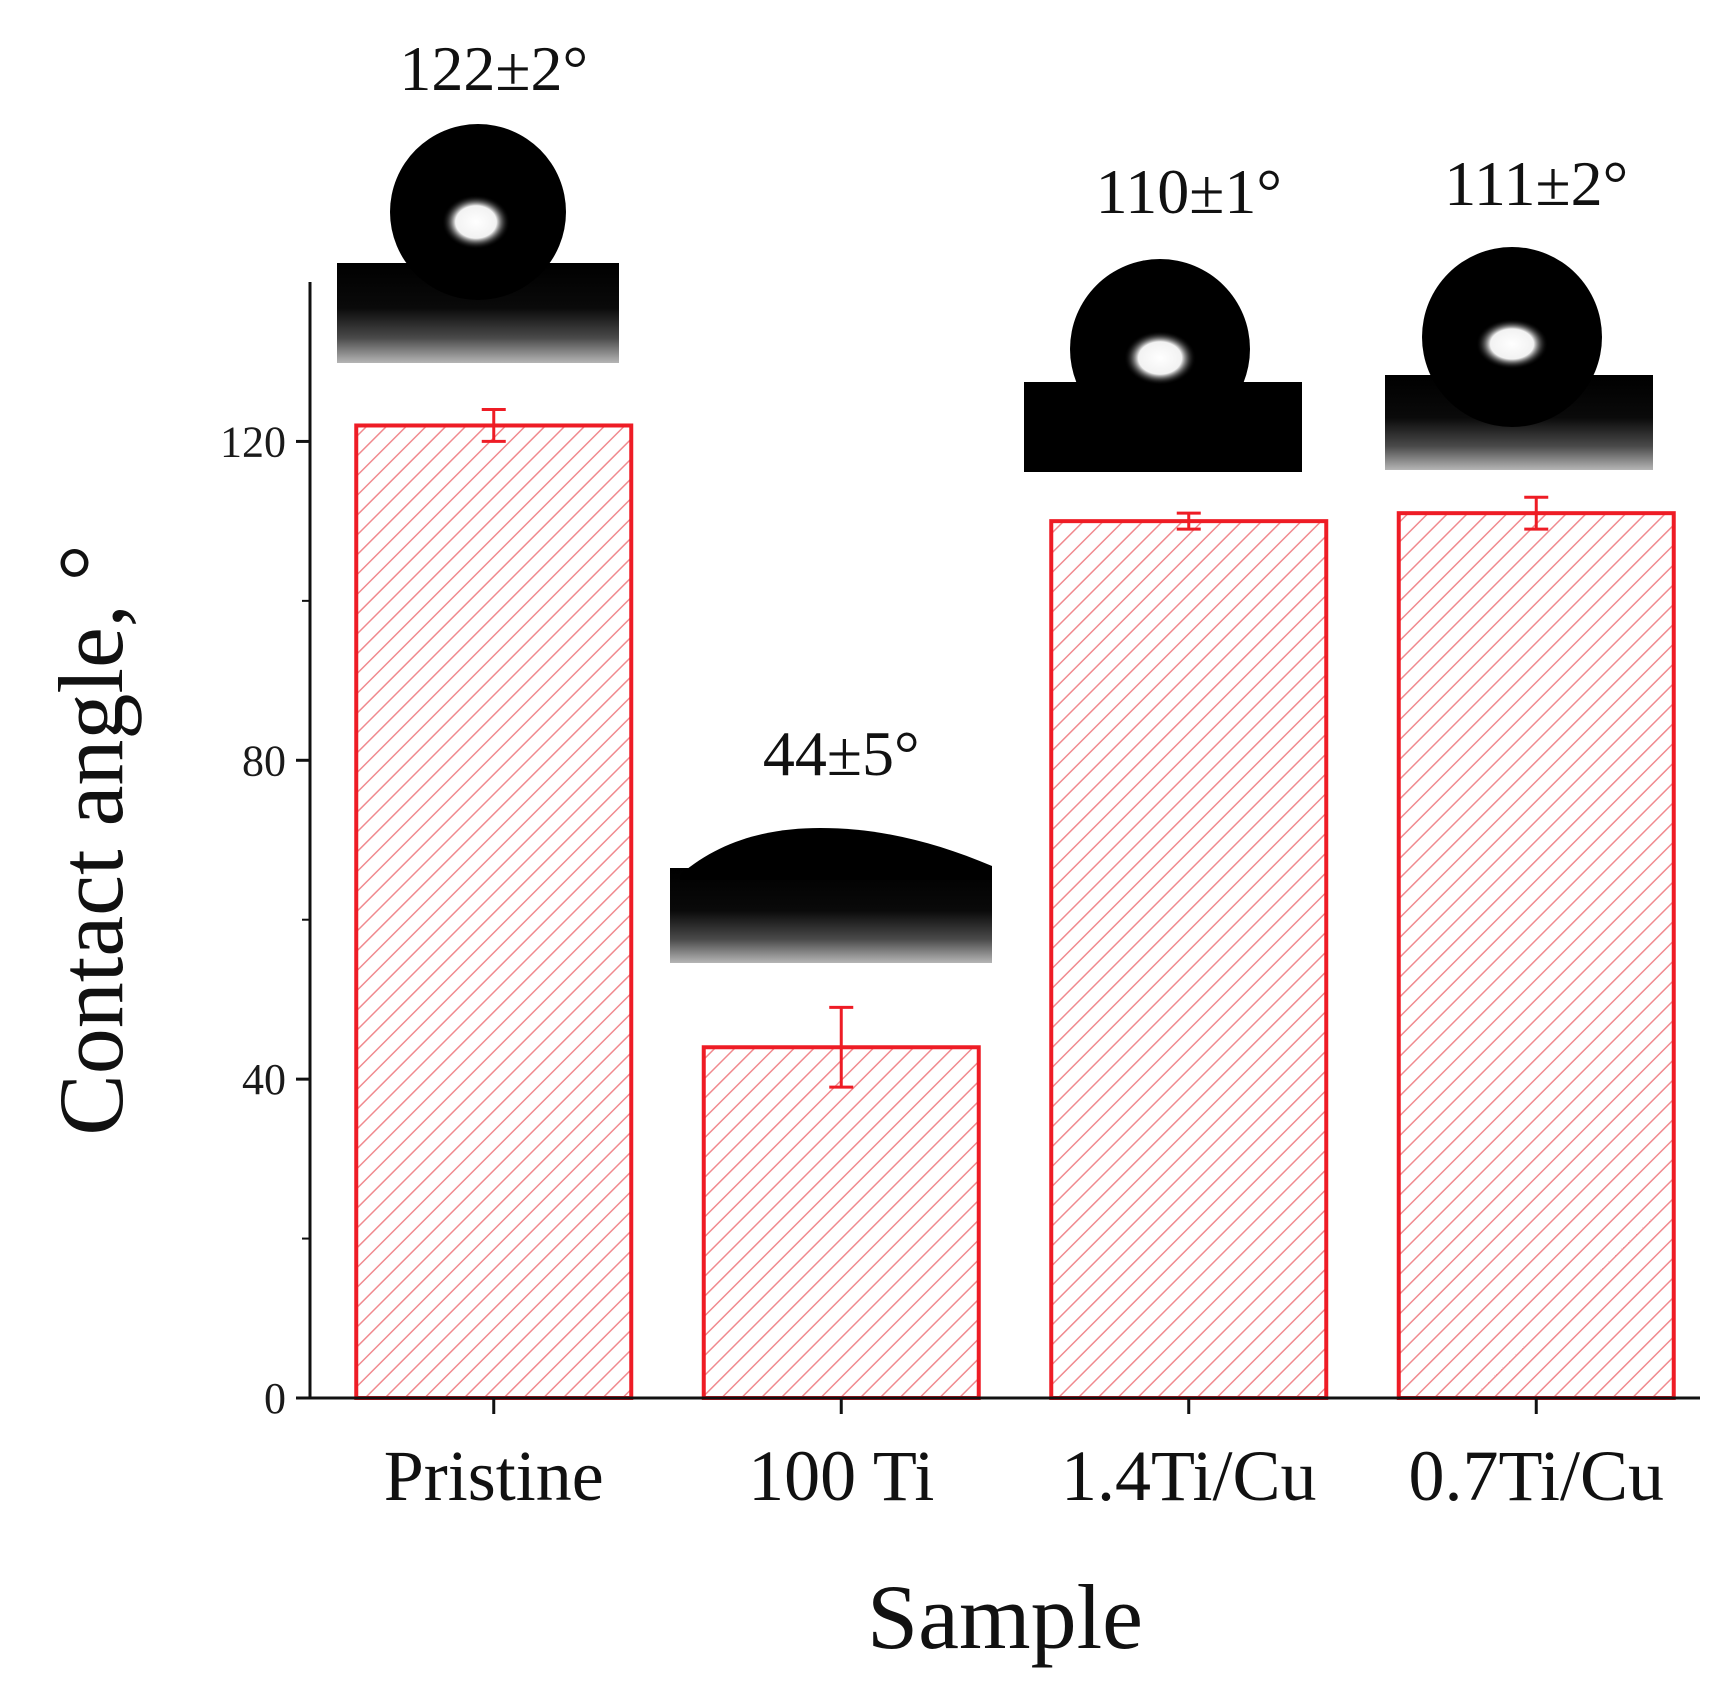  Describe the element at coordinates (831, 895) in the screenshot. I see `droplet-photo-100ti` at that location.